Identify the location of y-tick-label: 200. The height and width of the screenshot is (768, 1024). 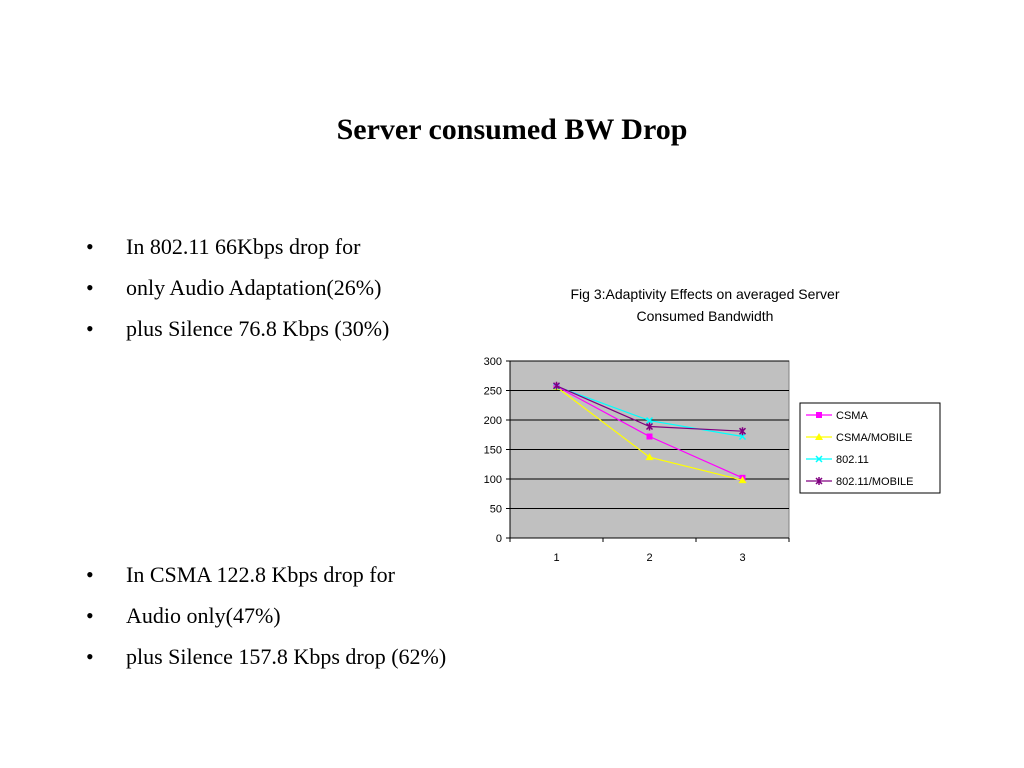
(493, 421).